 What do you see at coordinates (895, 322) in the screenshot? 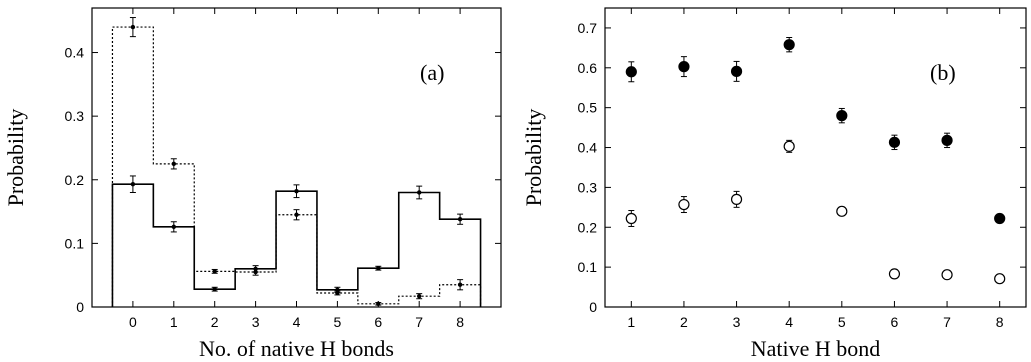
I see `panel-b-x-tick-label: 6` at bounding box center [895, 322].